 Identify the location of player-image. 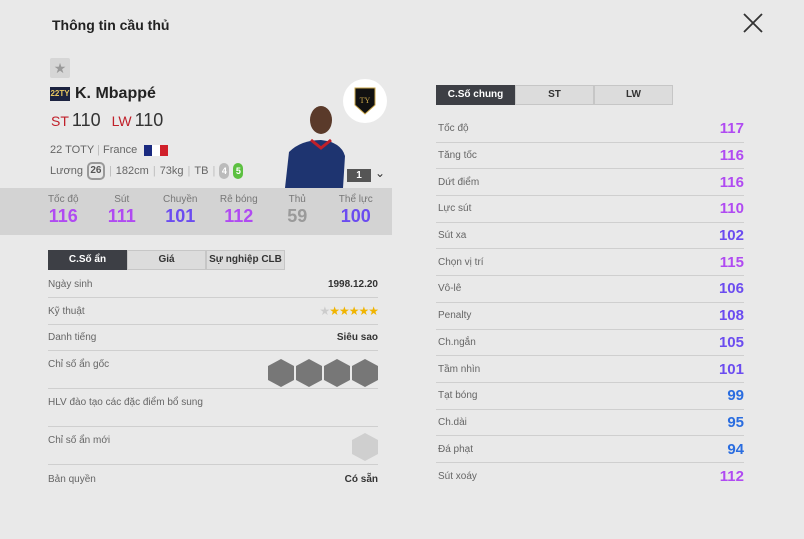
(315, 147).